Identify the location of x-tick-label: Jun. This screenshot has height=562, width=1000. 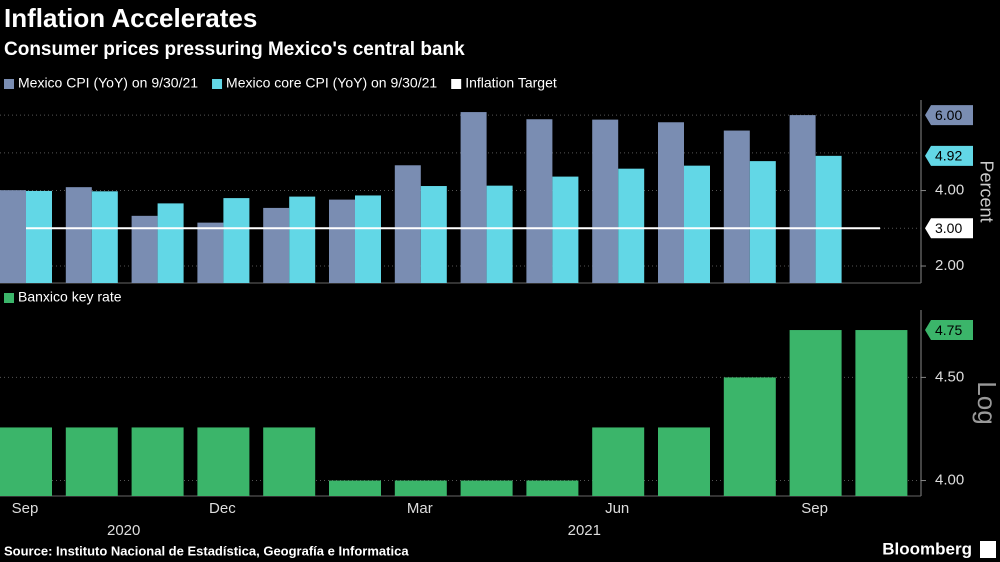
(617, 508).